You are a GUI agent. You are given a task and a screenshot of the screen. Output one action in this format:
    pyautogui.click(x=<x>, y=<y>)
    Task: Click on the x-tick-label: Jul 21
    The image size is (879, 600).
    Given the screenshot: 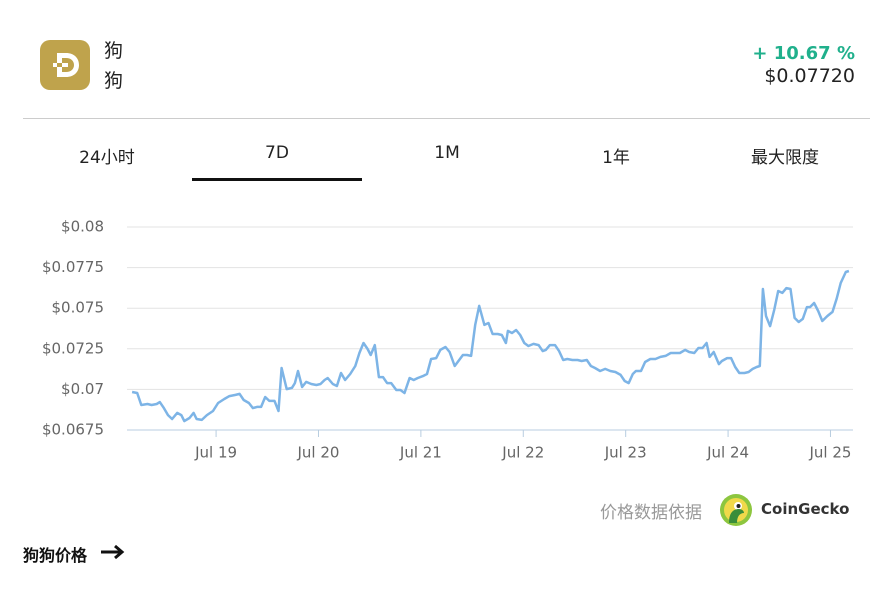 What is the action you would take?
    pyautogui.click(x=420, y=453)
    